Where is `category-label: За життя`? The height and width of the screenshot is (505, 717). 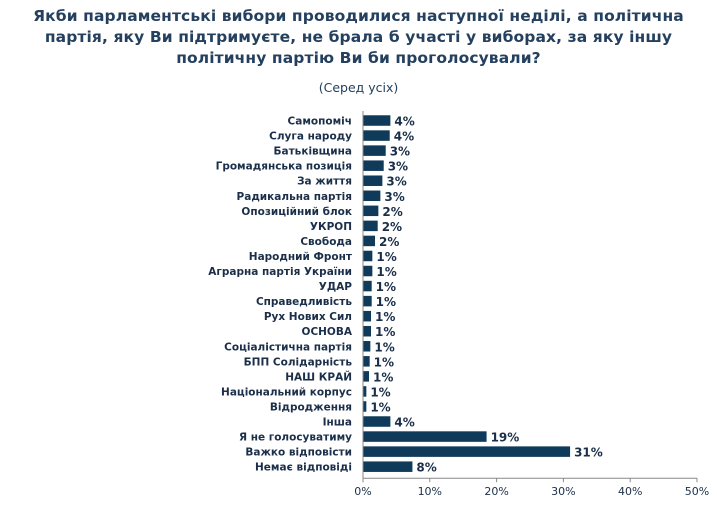 category-label: За життя is located at coordinates (324, 182).